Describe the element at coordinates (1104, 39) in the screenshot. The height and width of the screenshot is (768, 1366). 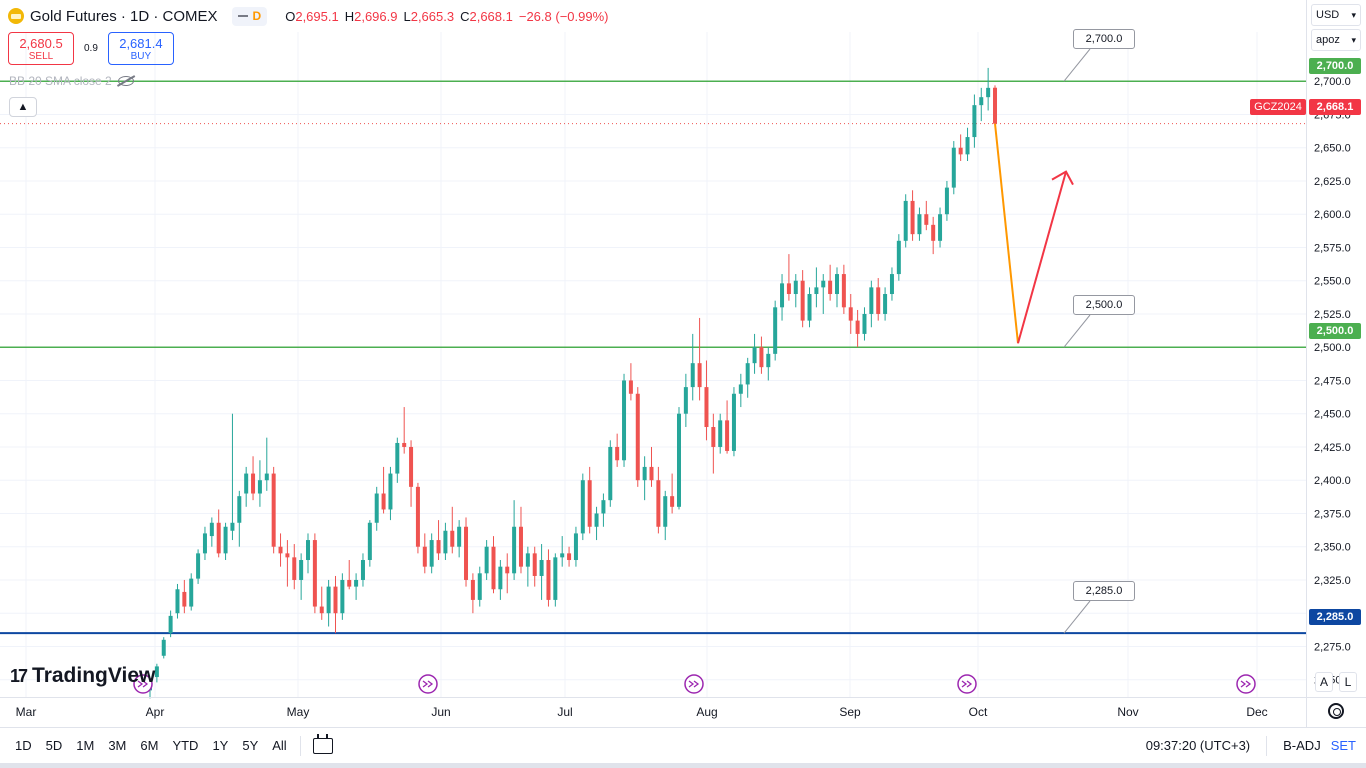
I see `callout-2700: 2,700.0` at that location.